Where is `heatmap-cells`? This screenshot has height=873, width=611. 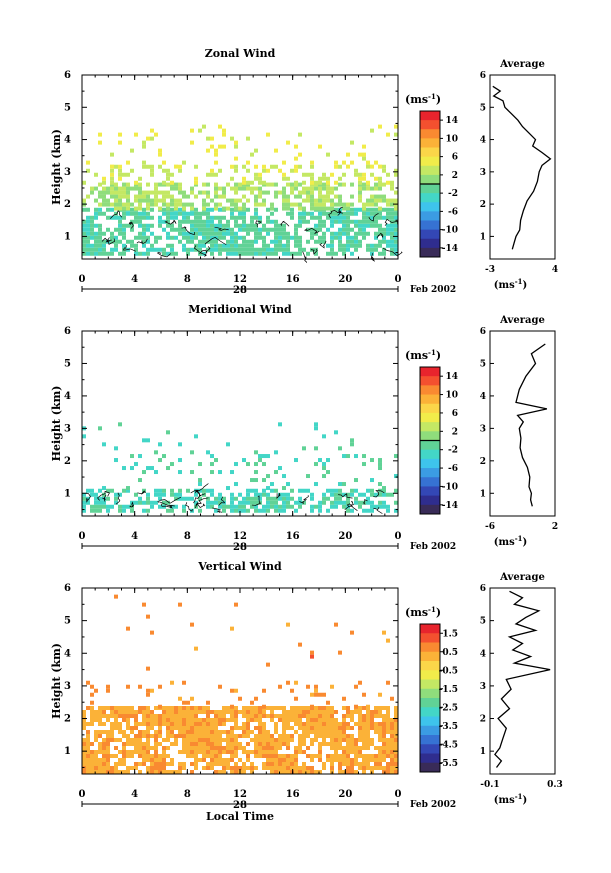
heatmap-cells is located at coordinates (240, 467).